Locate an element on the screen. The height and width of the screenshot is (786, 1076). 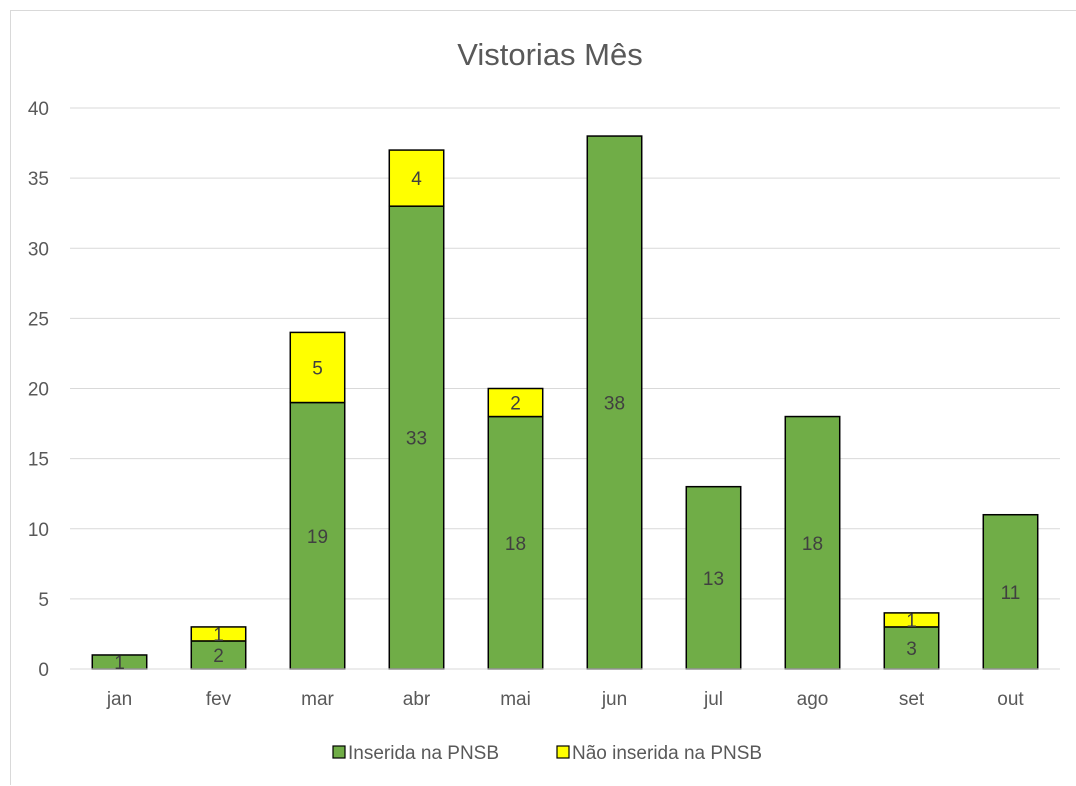
y-tick-label: 5 is located at coordinates (43, 600).